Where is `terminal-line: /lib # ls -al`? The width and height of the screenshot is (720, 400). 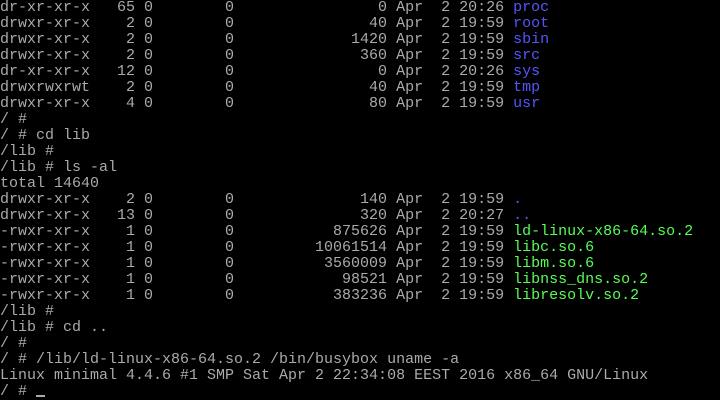 terminal-line: /lib # ls -al is located at coordinates (360, 168).